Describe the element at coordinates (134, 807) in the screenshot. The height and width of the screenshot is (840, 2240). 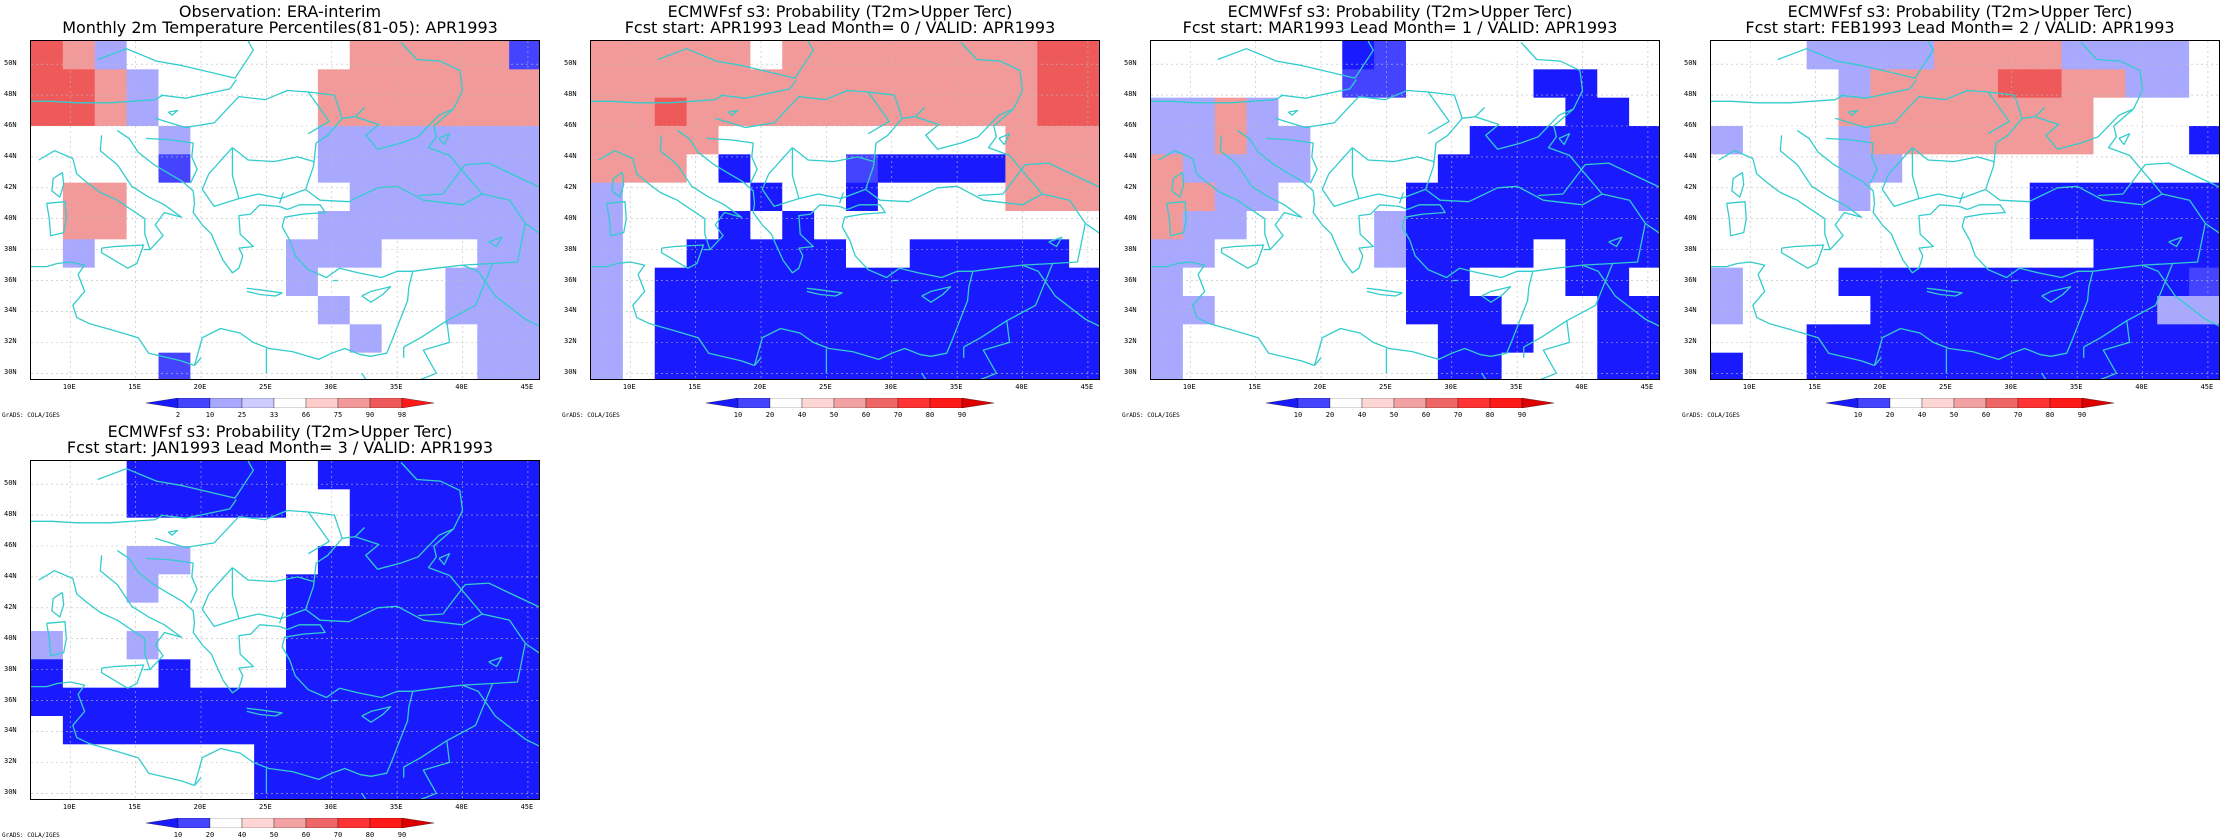
I see `x-tick-label: 15E` at that location.